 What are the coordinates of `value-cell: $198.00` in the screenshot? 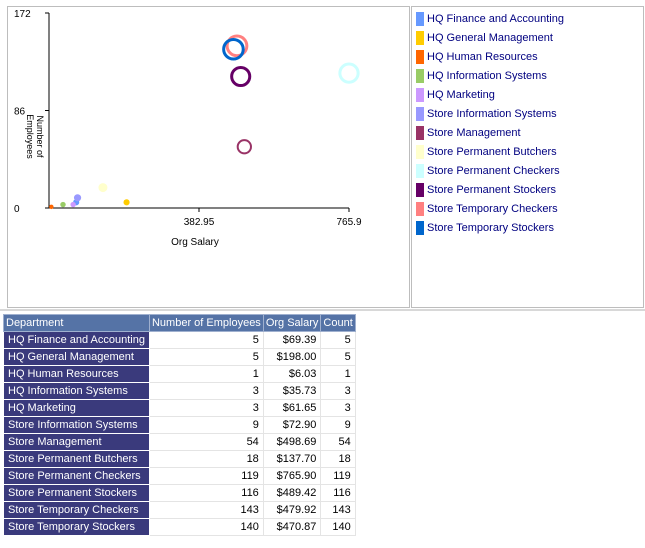 It's located at (292, 357).